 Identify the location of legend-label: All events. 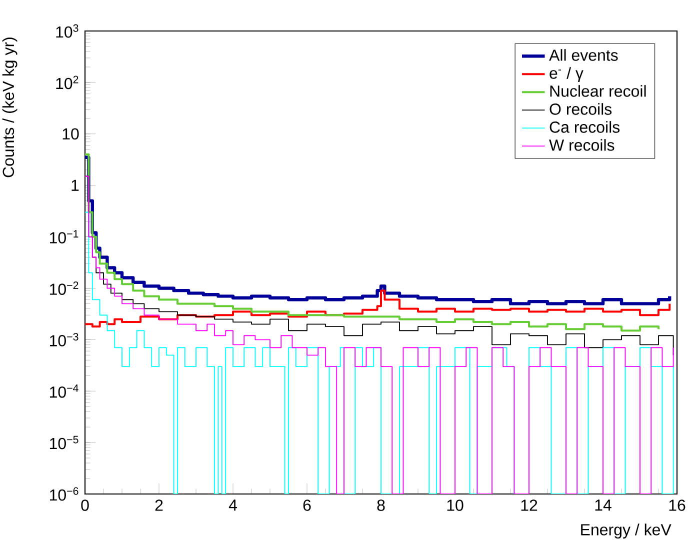
(583, 55).